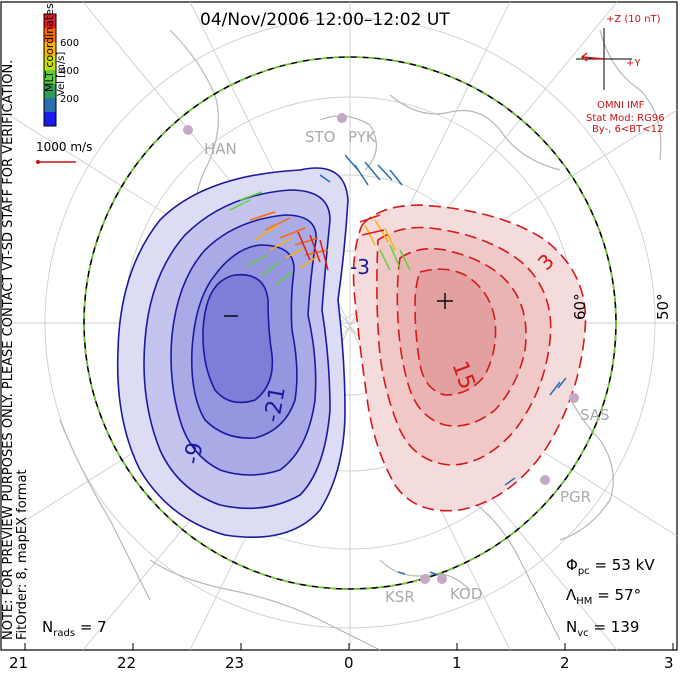 The image size is (680, 674). What do you see at coordinates (74, 628) in the screenshot?
I see `n-rads-stat: Nrads = 7` at bounding box center [74, 628].